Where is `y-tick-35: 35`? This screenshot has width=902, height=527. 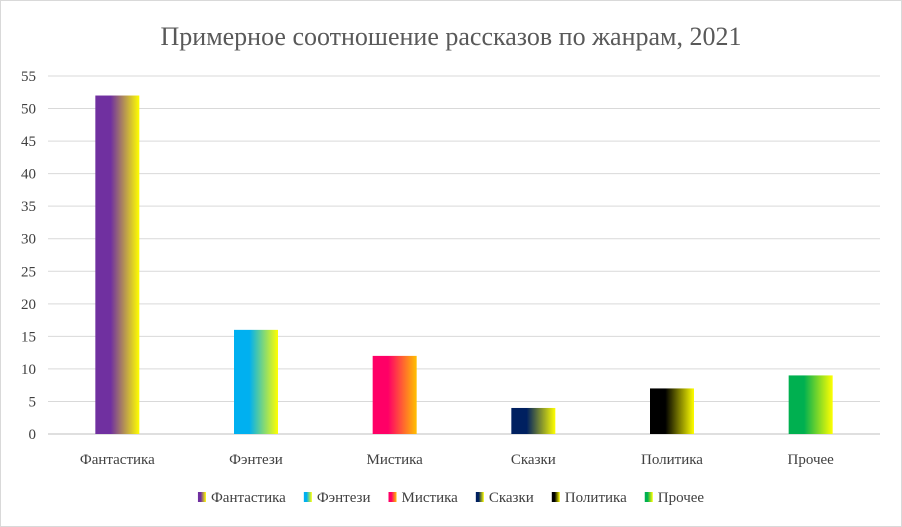 y-tick-35: 35 is located at coordinates (28, 207).